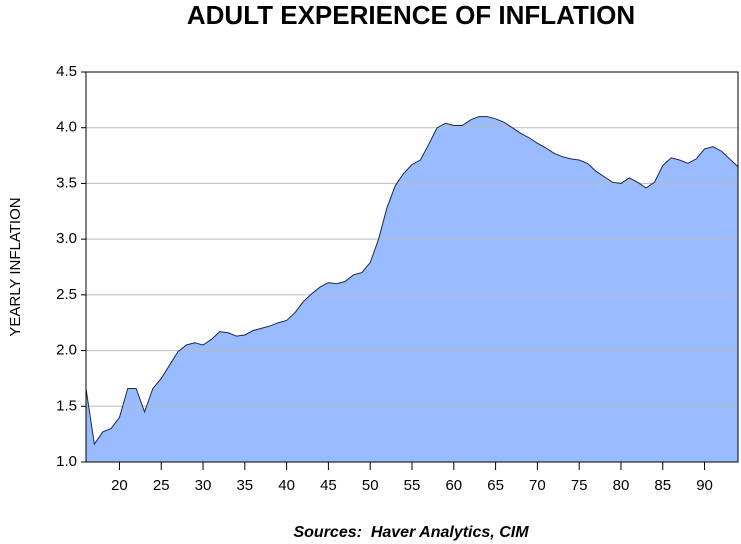  Describe the element at coordinates (66, 461) in the screenshot. I see `y-tick-label: 1.0` at that location.